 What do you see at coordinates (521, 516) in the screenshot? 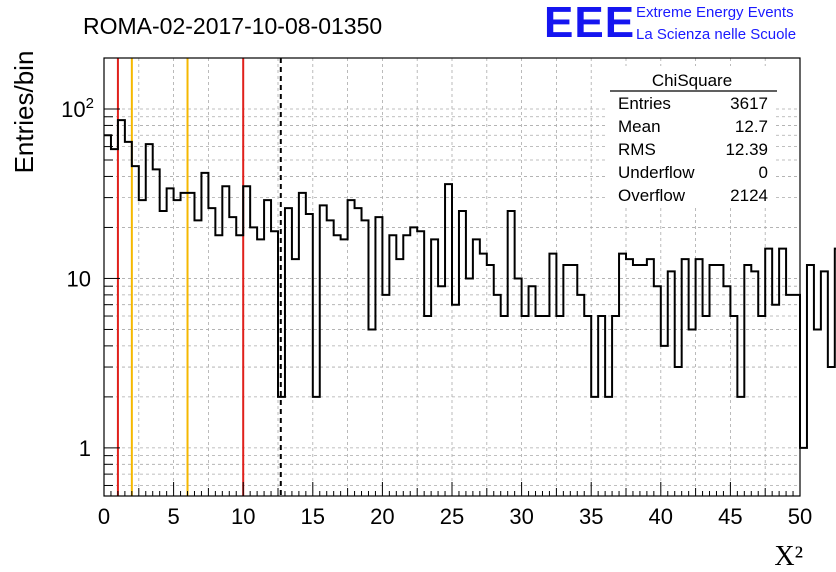
I see `x-tick-label: 30` at bounding box center [521, 516].